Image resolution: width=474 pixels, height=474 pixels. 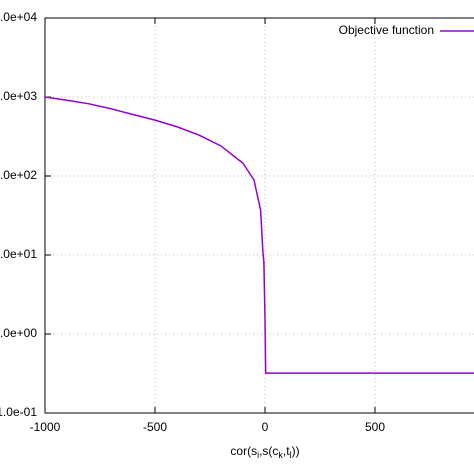 What do you see at coordinates (375, 427) in the screenshot?
I see `x-tick-label: 500` at bounding box center [375, 427].